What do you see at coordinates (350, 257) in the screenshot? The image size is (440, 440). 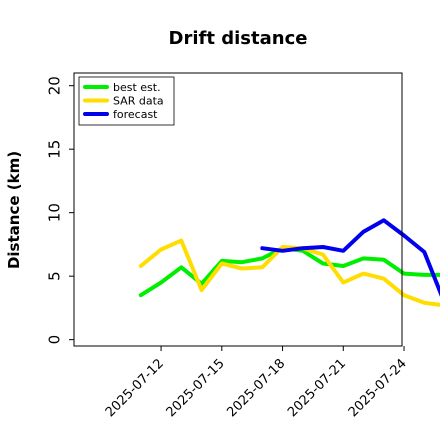 I see `series-line-forecast` at bounding box center [350, 257].